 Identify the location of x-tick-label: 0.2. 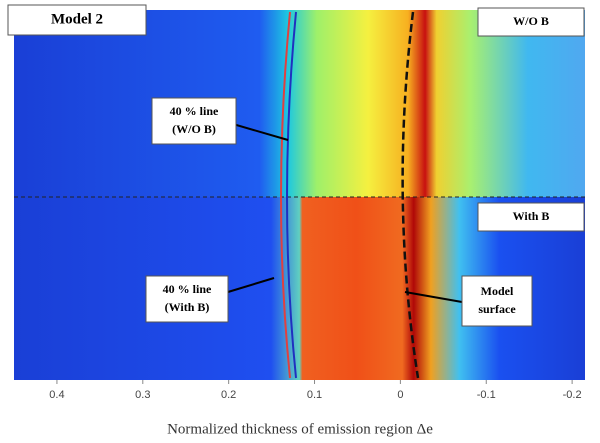
(228, 395).